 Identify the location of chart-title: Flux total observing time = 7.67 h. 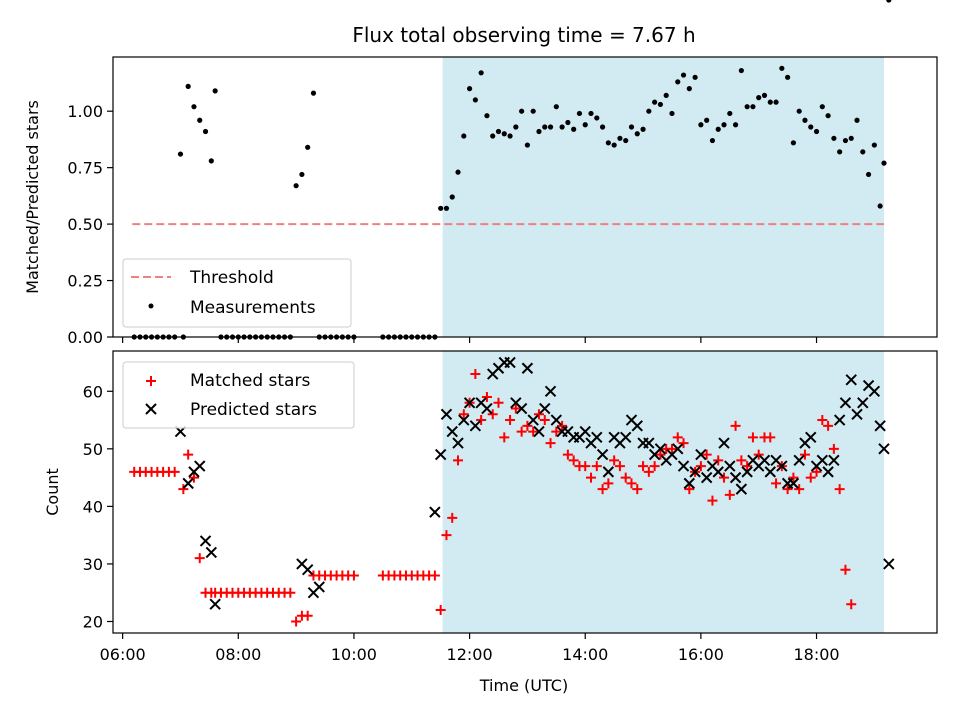
(523, 35).